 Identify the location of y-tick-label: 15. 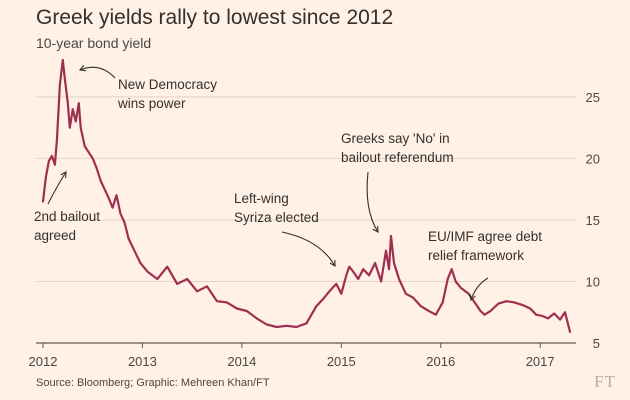
(593, 220).